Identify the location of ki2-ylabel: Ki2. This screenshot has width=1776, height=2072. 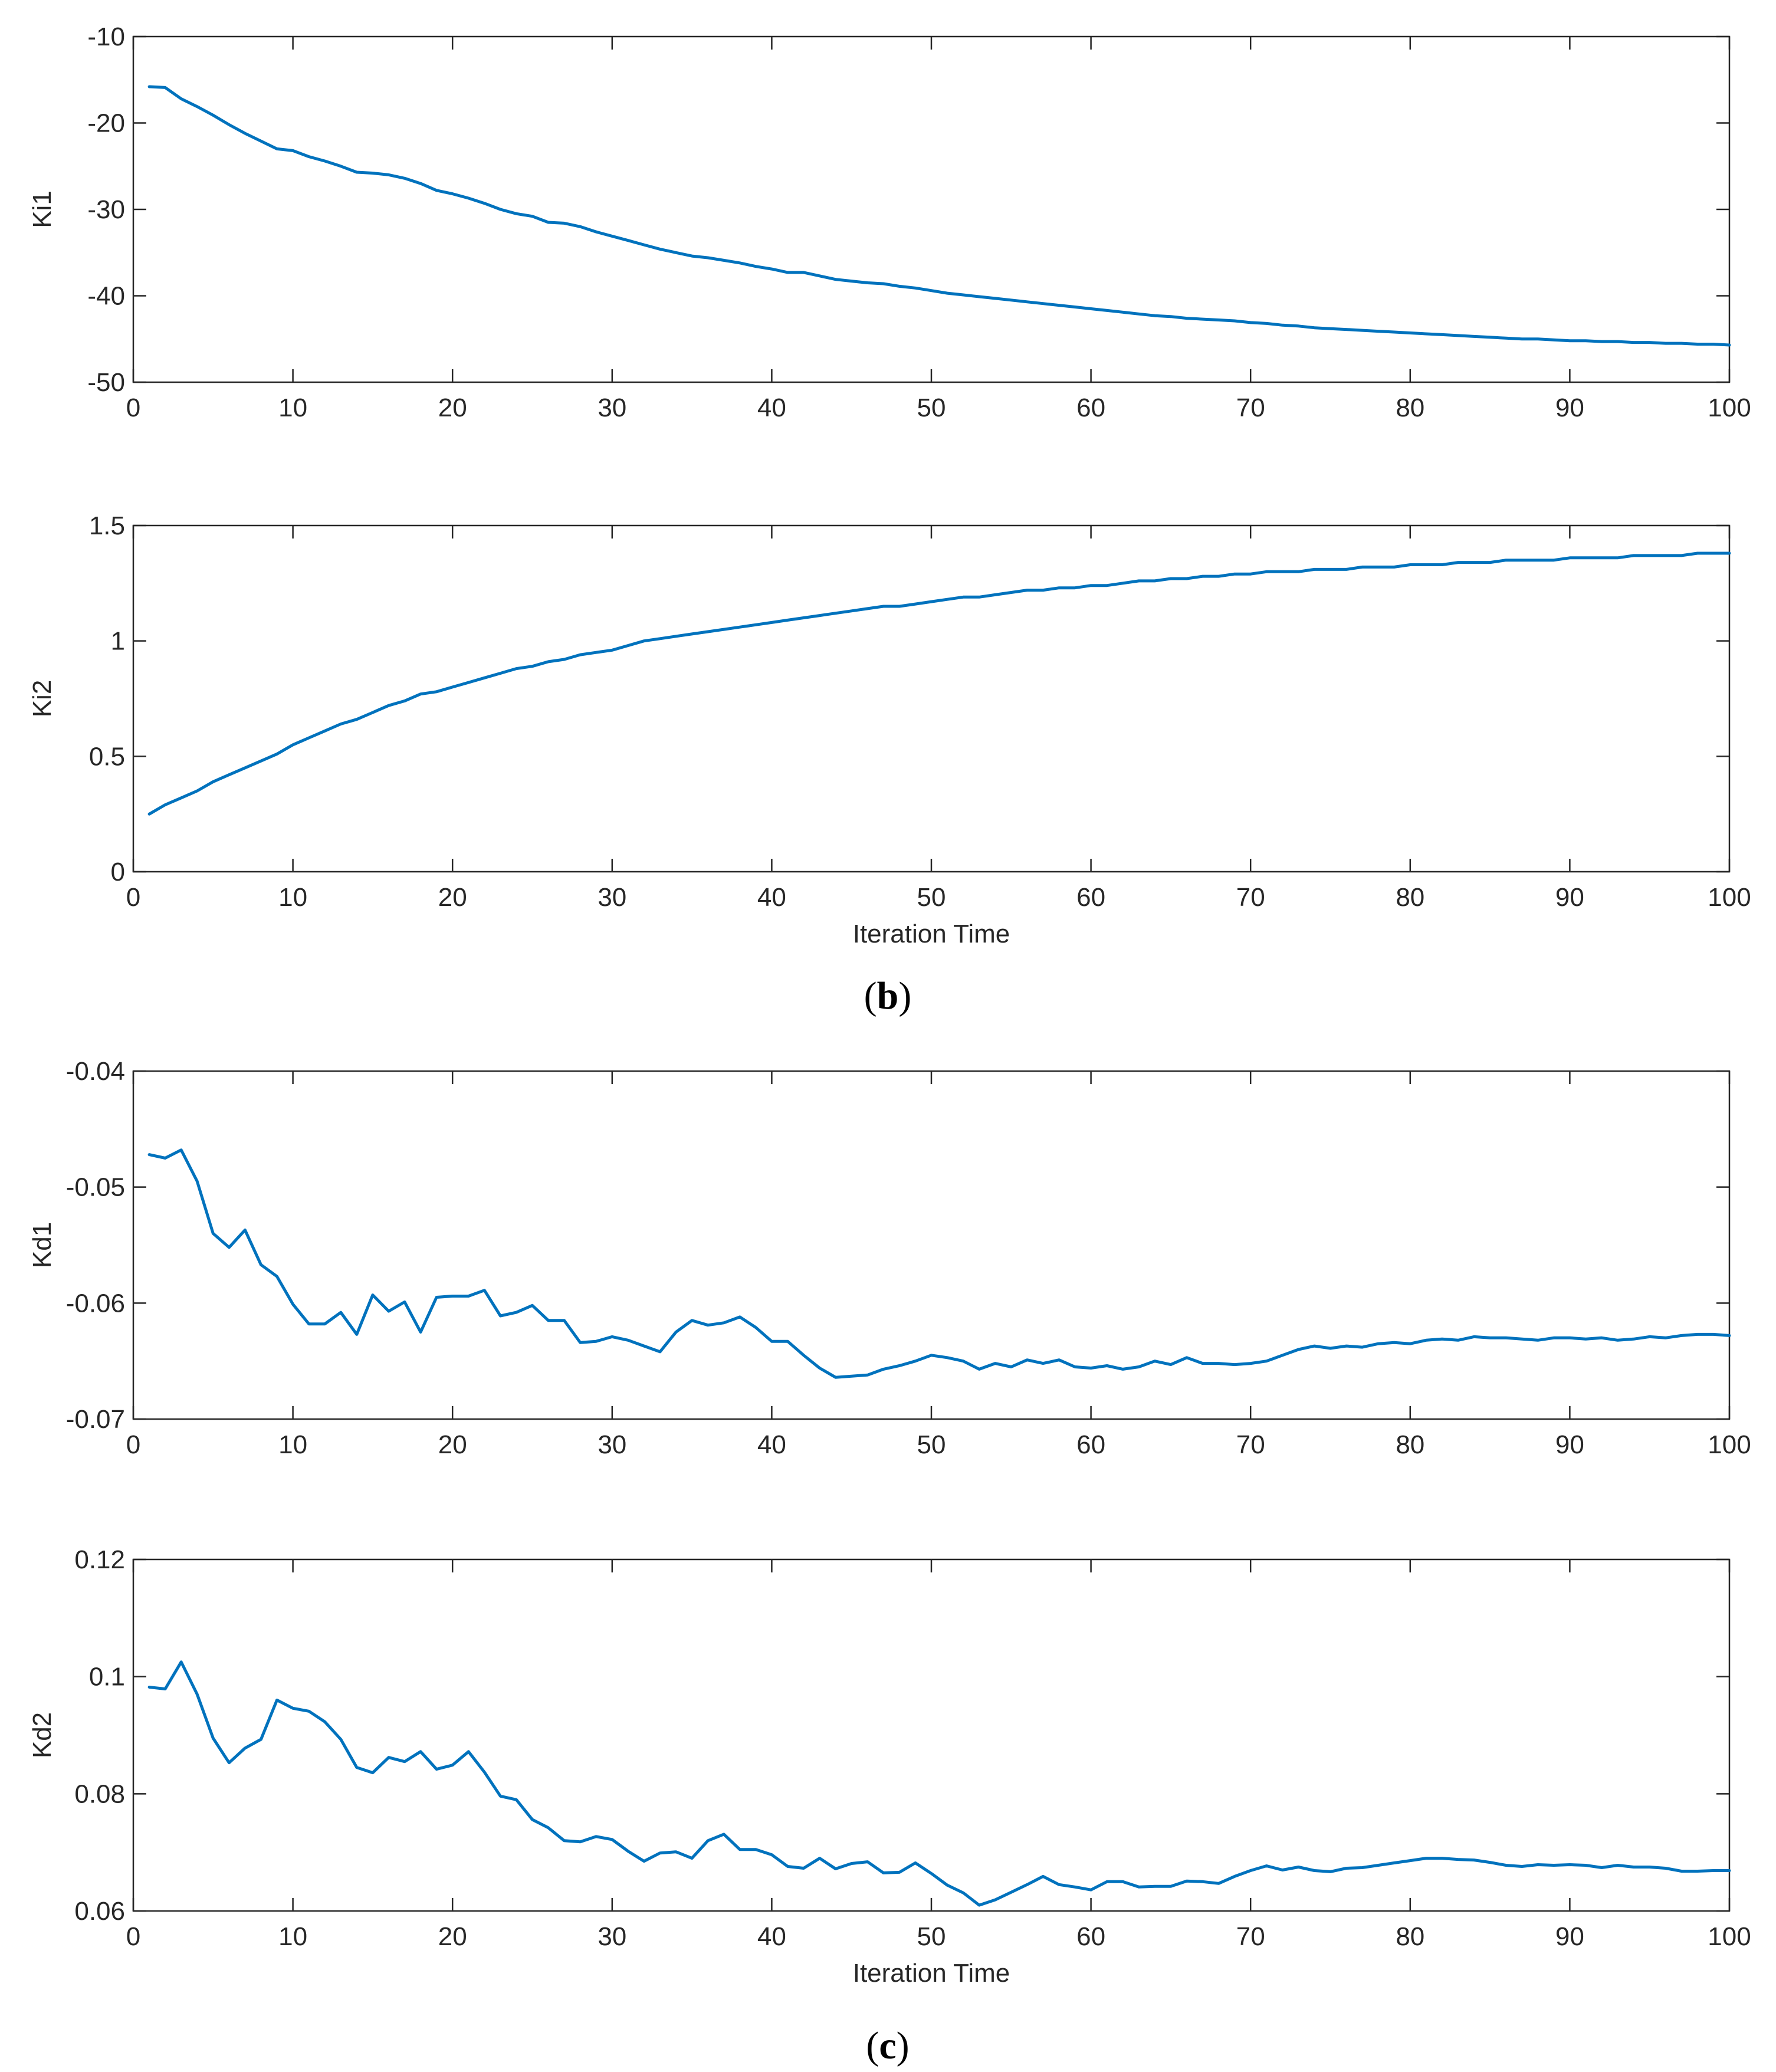
(42, 699).